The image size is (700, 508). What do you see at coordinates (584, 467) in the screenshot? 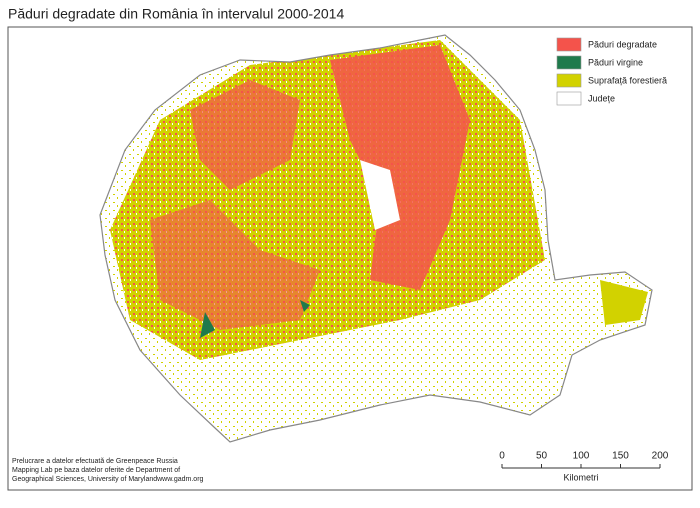
I see `scale-bar: 0 50 100 150 200 Kilometri` at bounding box center [584, 467].